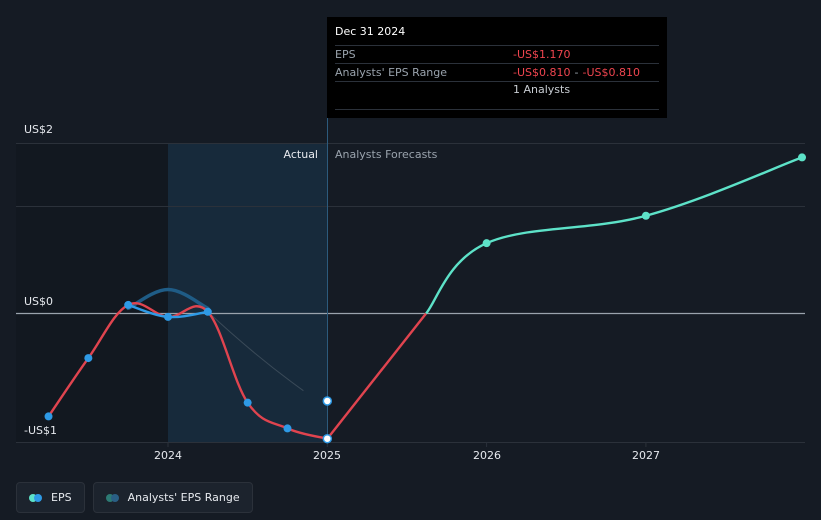 The width and height of the screenshot is (821, 520). Describe the element at coordinates (327, 455) in the screenshot. I see `x-tick-label: 2025` at that location.